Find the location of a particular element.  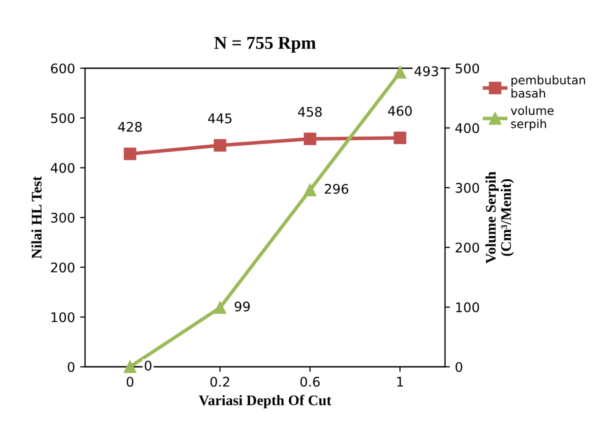

data-label: 296 is located at coordinates (336, 189).